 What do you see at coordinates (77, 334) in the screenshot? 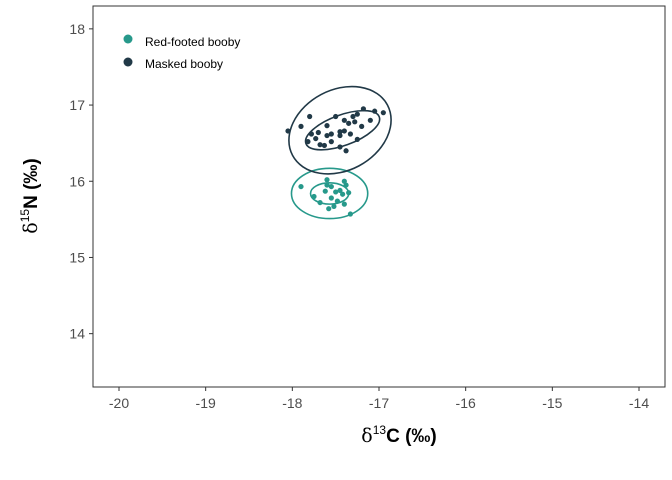
I see `y-tick-label: 14` at bounding box center [77, 334].